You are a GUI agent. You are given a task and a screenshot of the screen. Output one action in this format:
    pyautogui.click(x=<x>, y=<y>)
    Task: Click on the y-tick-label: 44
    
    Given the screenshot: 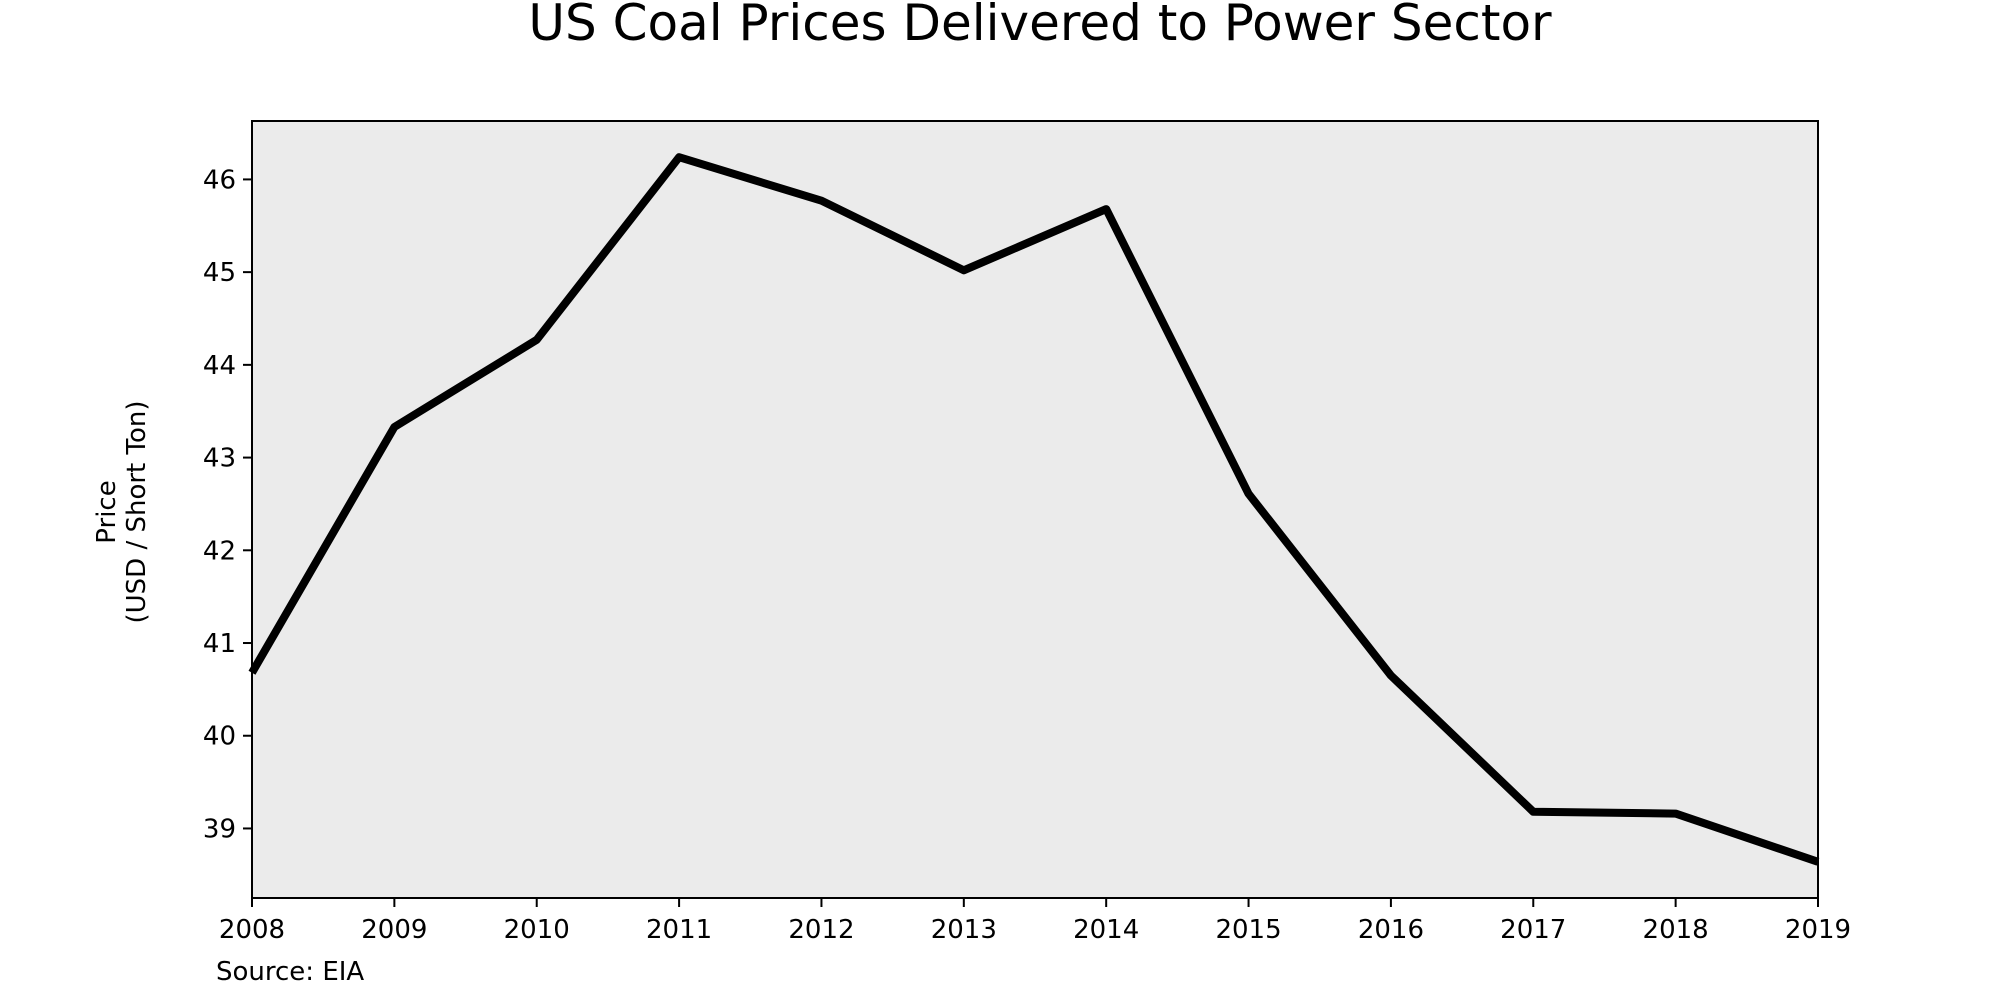 What is the action you would take?
    pyautogui.click(x=219, y=366)
    